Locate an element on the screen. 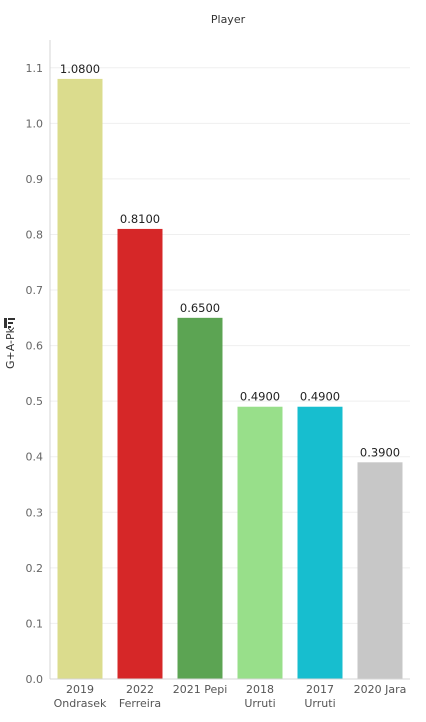 This screenshot has height=722, width=426. y-tick-label: 1.1 is located at coordinates (35, 68).